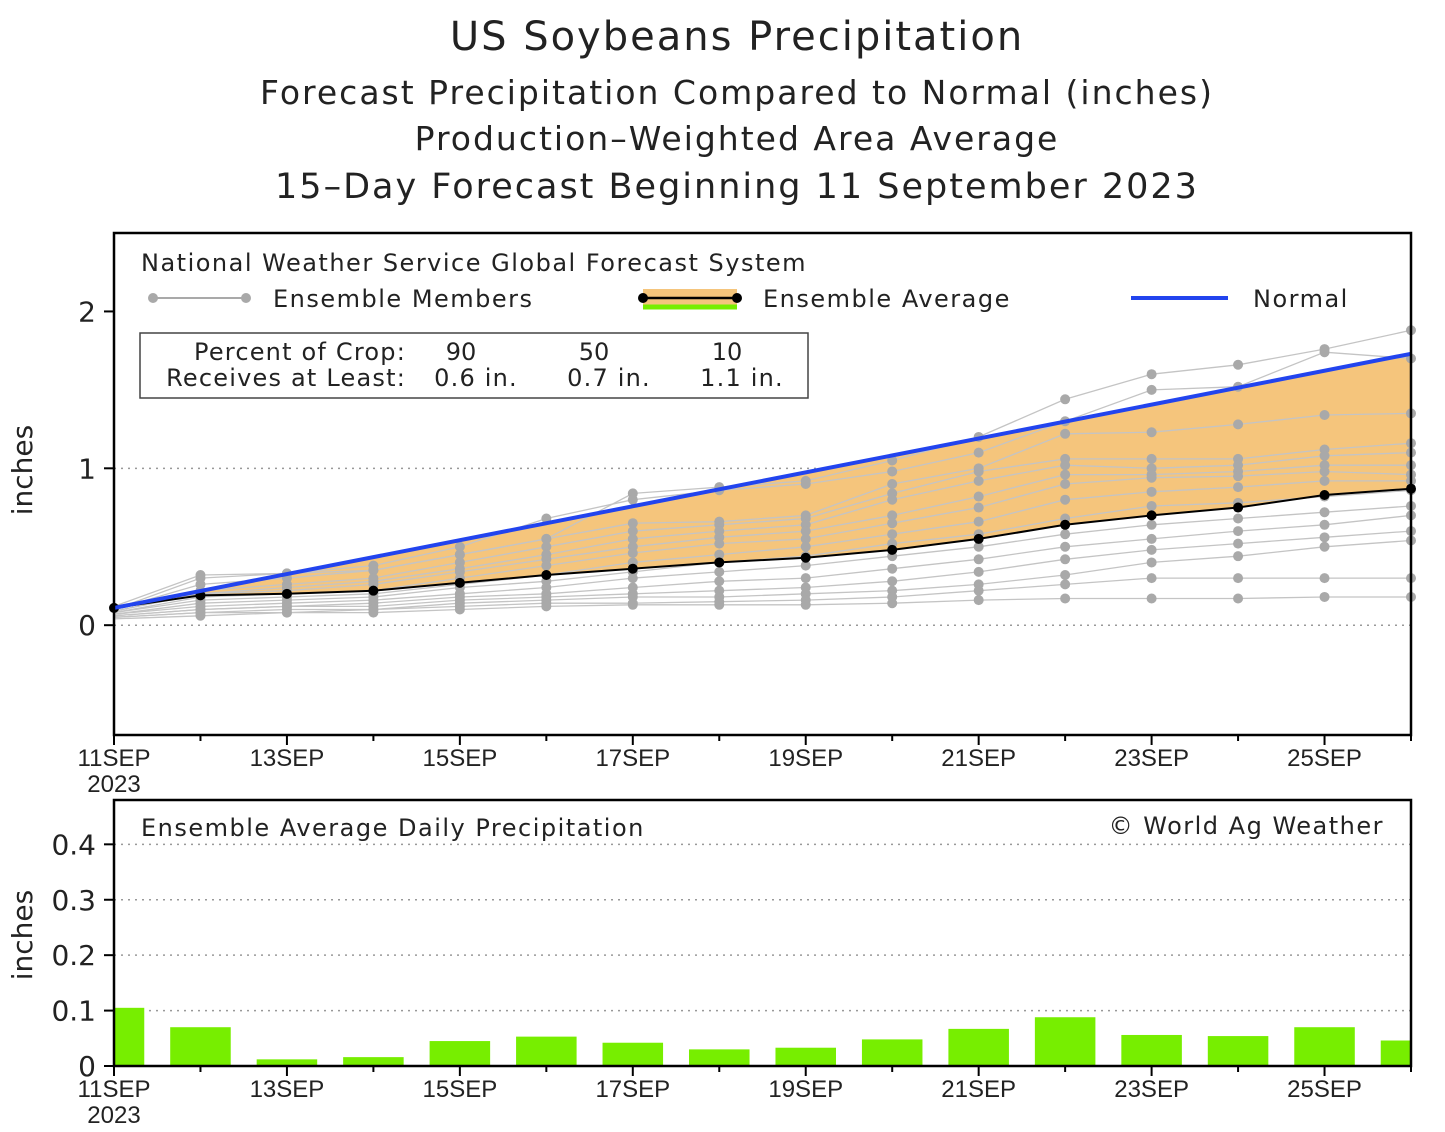 Image resolution: width=1445 pixels, height=1132 pixels. Describe the element at coordinates (594, 352) in the screenshot. I see `crop-percent-2: 50` at that location.